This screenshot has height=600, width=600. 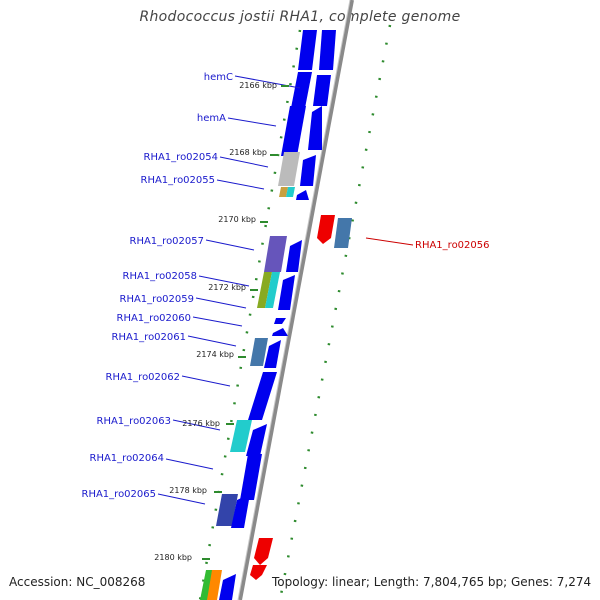 I want to click on tick-label: 2172 kbp, so click(x=227, y=287).